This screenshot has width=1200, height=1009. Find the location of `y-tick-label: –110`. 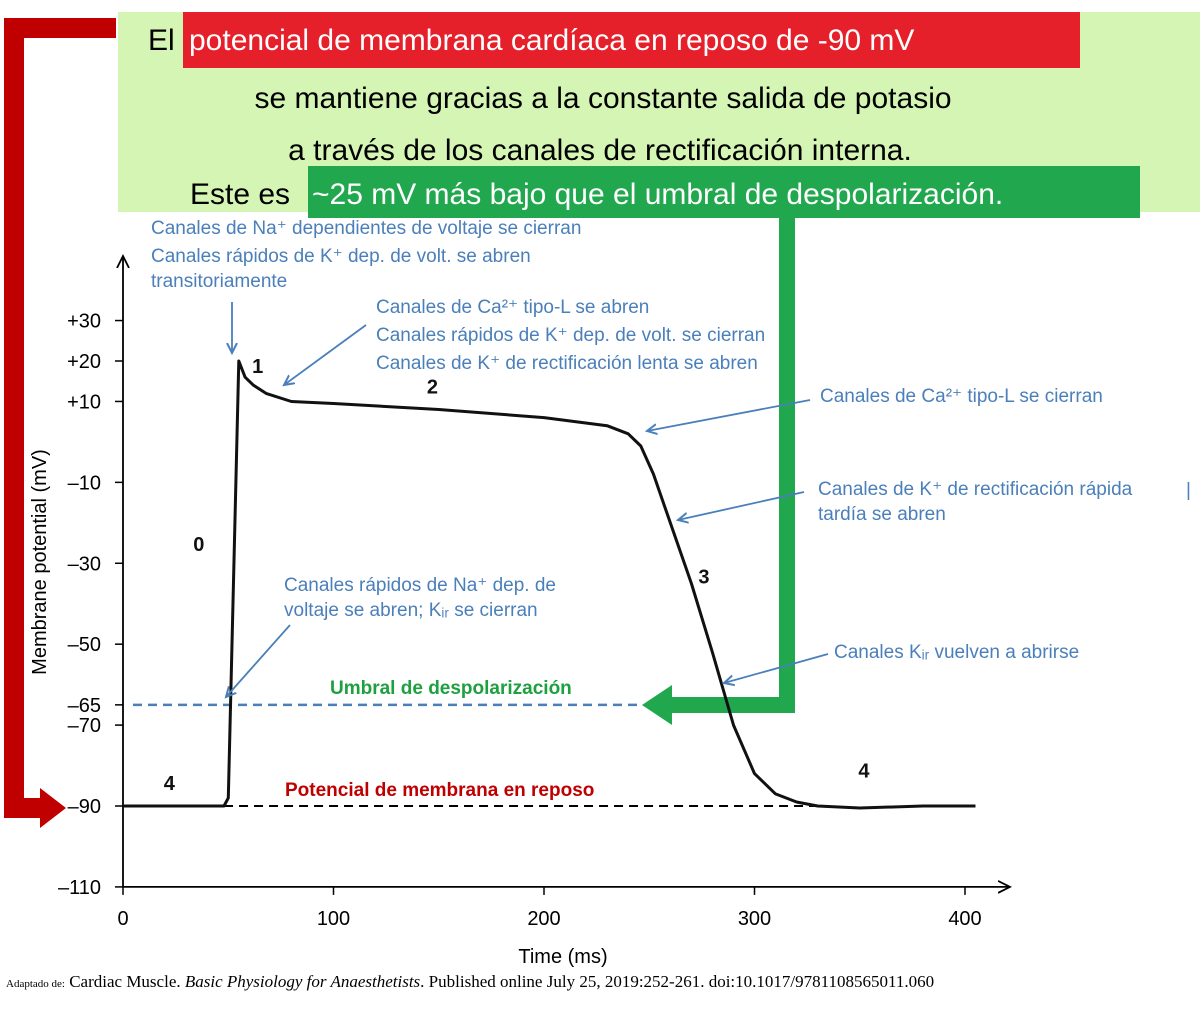

y-tick-label: –110 is located at coordinates (79, 888).